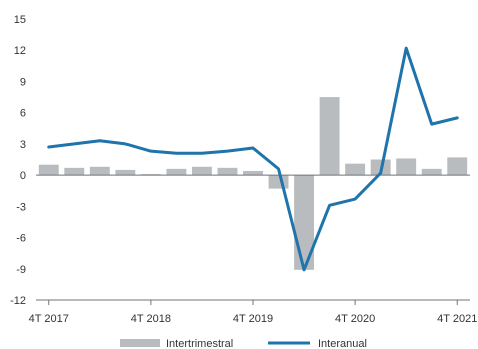 This screenshot has height=349, width=478. What do you see at coordinates (21, 207) in the screenshot?
I see `y-tick-label: -3` at bounding box center [21, 207].